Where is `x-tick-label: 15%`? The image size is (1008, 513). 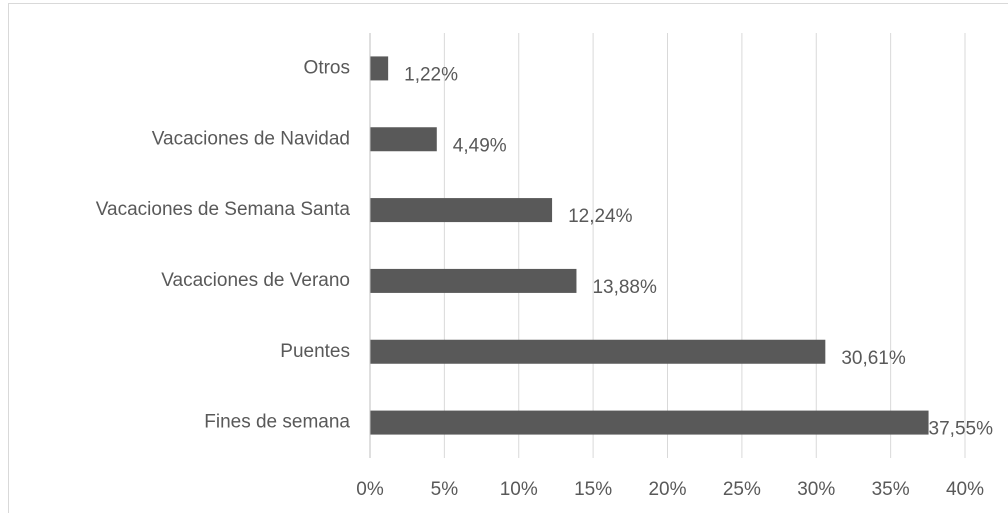 x-tick-label: 15% is located at coordinates (593, 489).